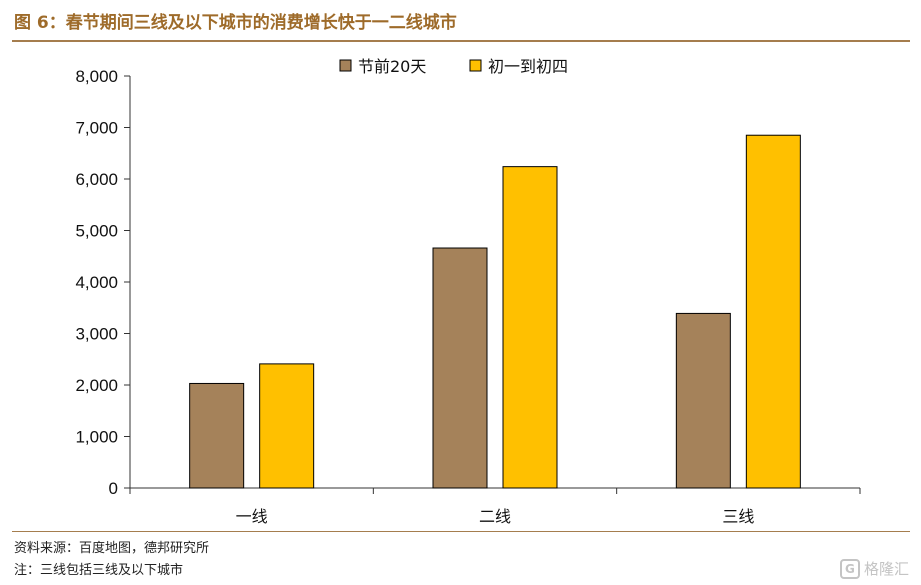 The width and height of the screenshot is (921, 585). What do you see at coordinates (99, 570) in the screenshot?
I see `footnote: 注：三线包括三线及以下城市` at bounding box center [99, 570].